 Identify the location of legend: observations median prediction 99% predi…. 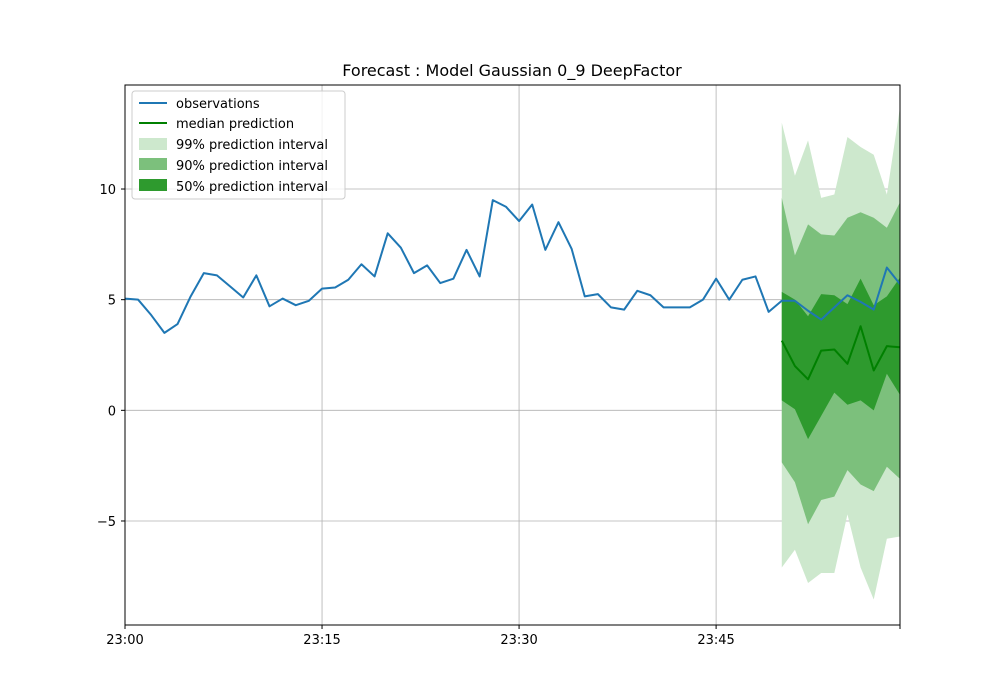
(238, 145).